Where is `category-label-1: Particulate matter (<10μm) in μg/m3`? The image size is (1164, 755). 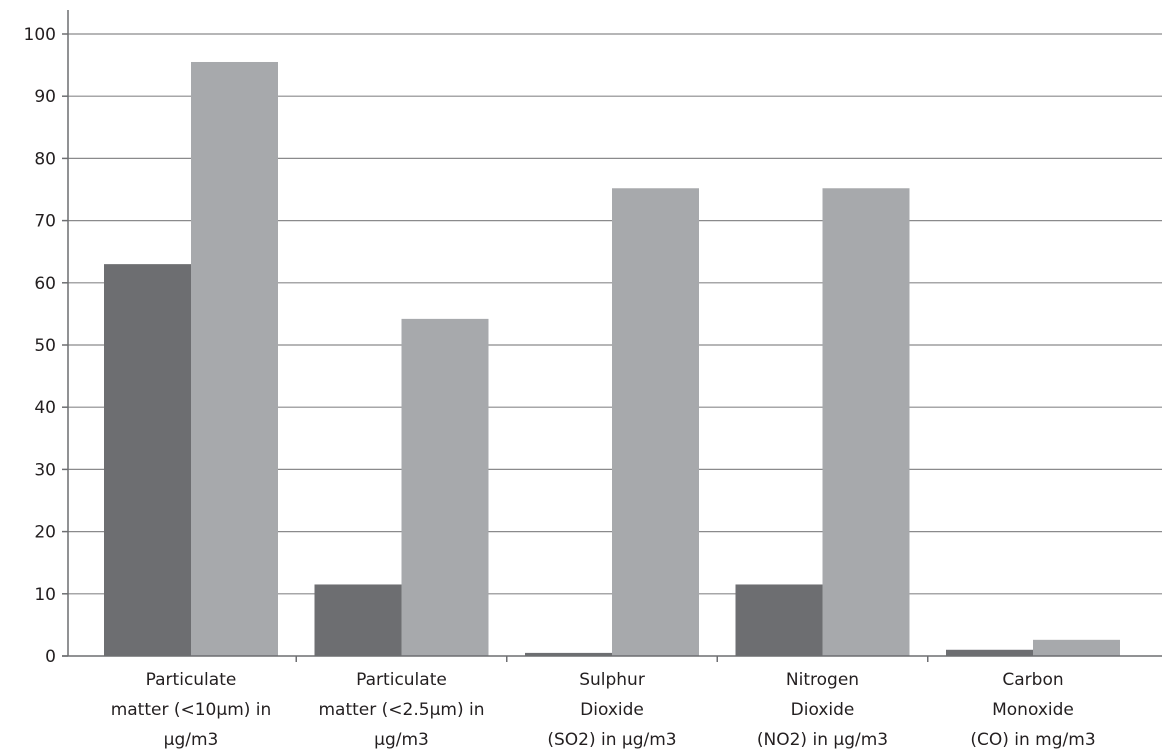 category-label-1: Particulate matter (<10μm) in μg/m3 is located at coordinates (191, 710).